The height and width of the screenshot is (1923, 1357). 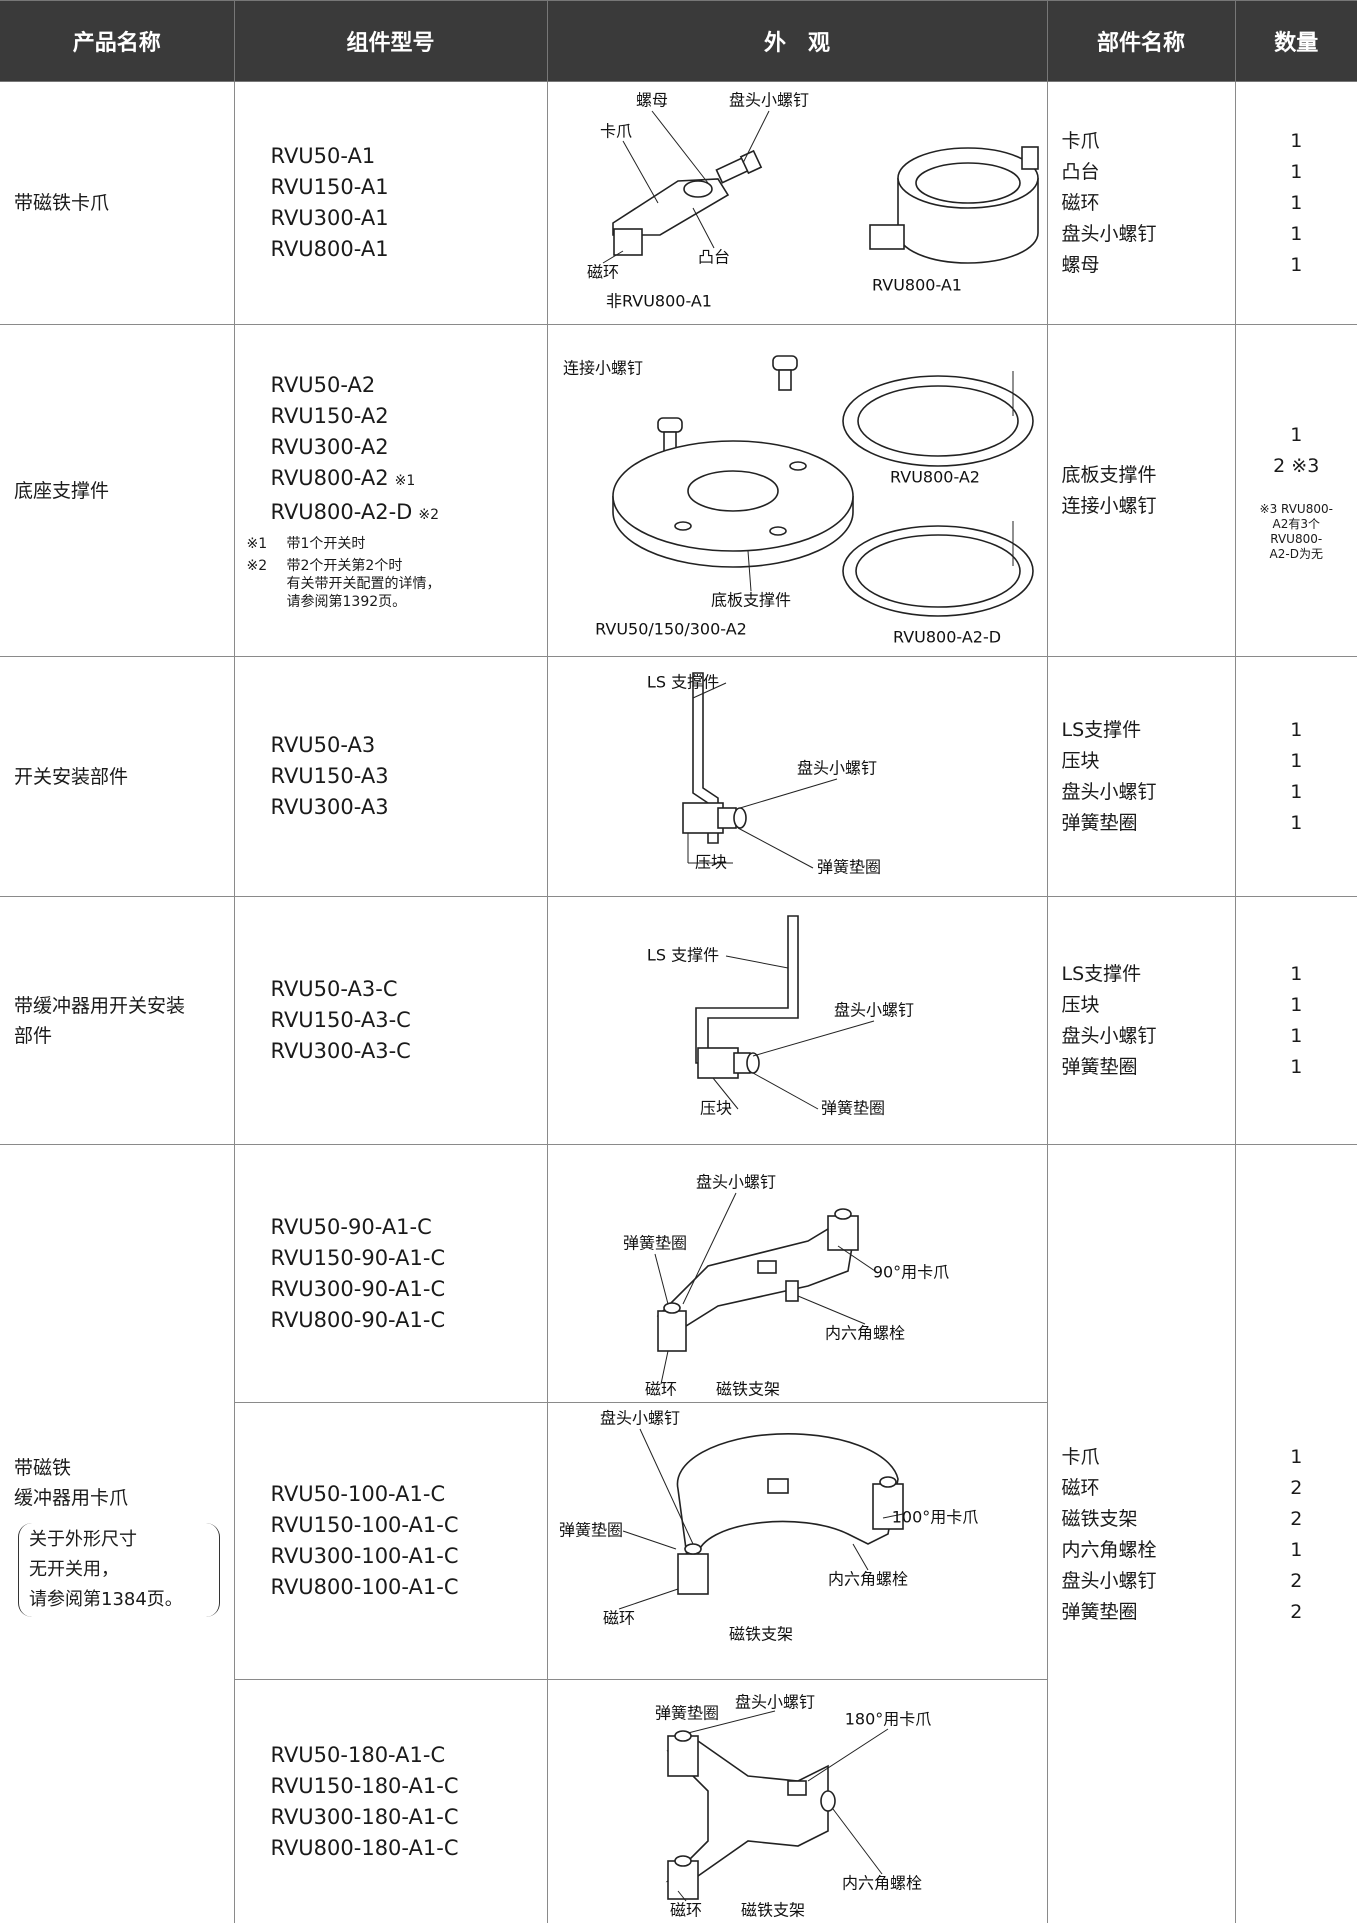 I want to click on part-name: 螺母, so click(x=1080, y=264).